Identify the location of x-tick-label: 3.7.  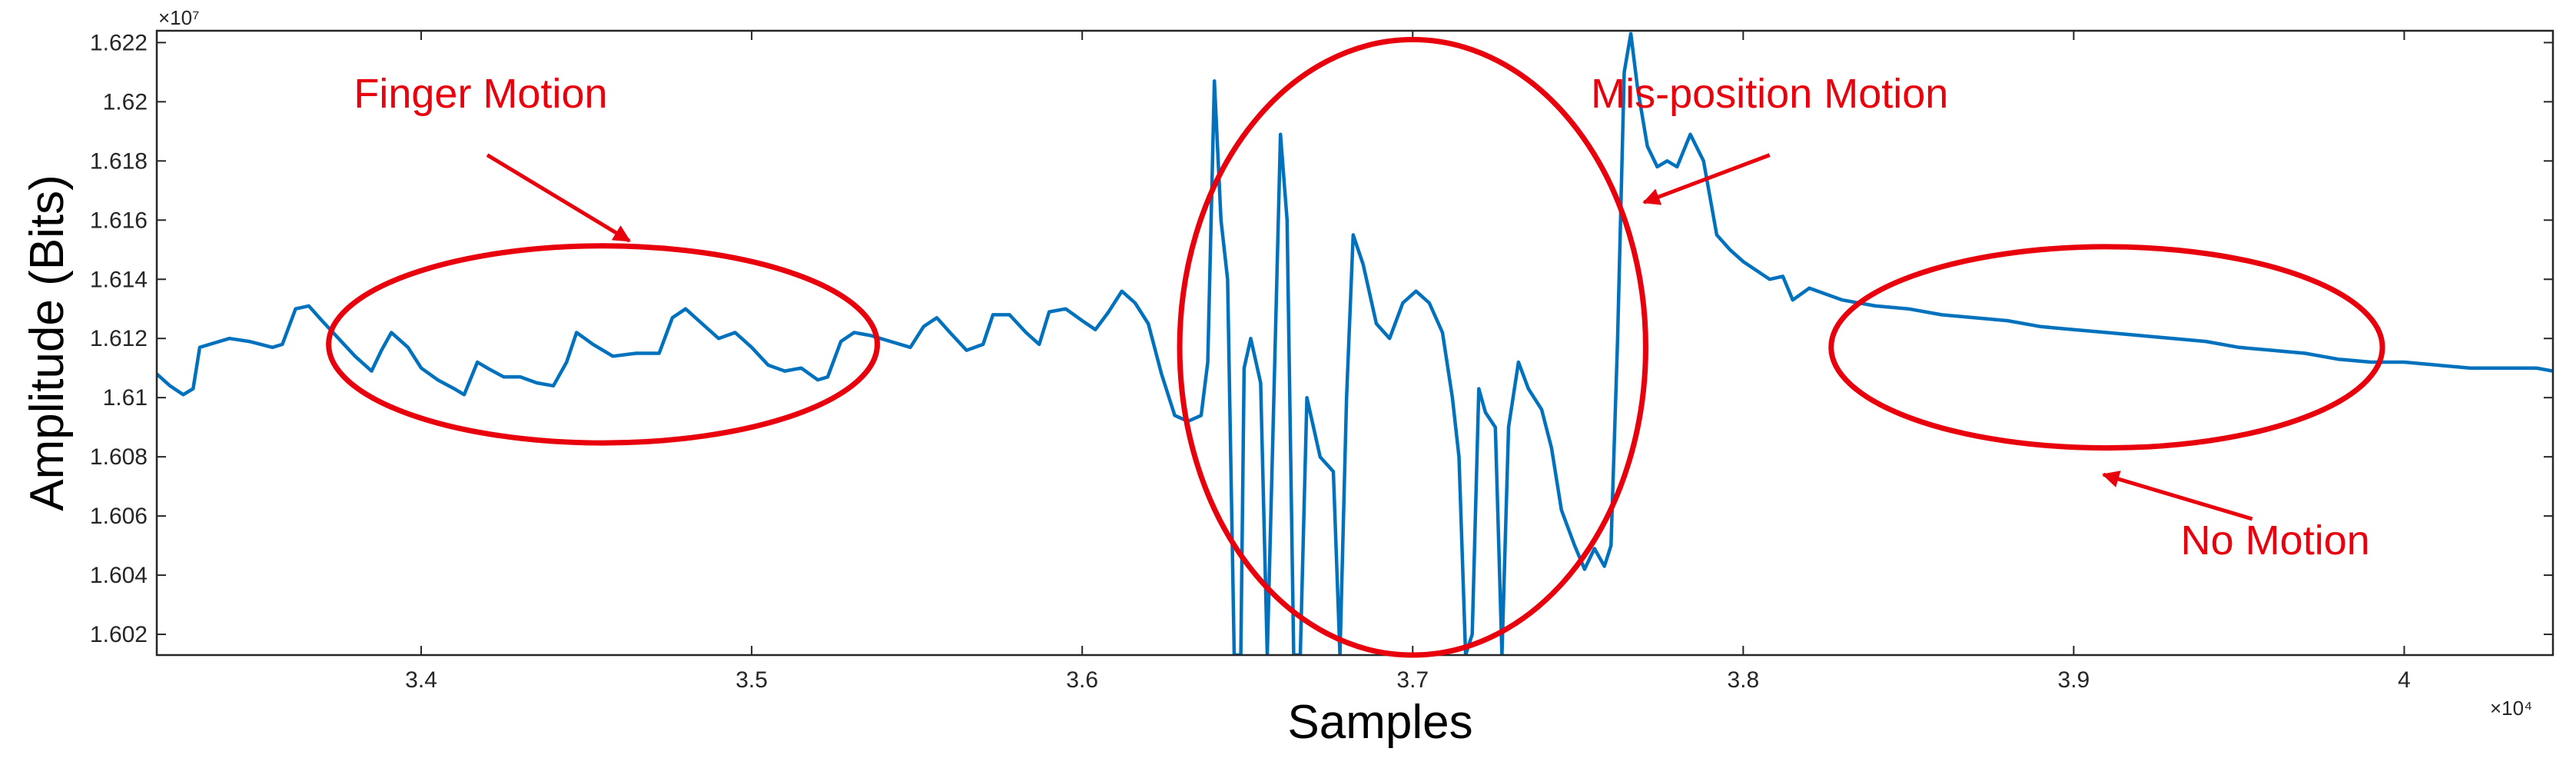
(1412, 680).